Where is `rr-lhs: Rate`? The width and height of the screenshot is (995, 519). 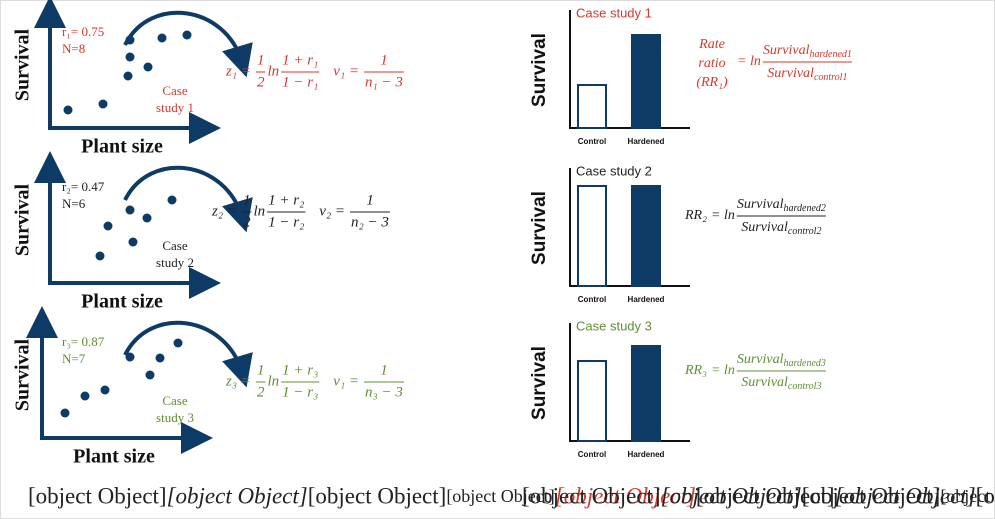
rr-lhs: Rate is located at coordinates (711, 44).